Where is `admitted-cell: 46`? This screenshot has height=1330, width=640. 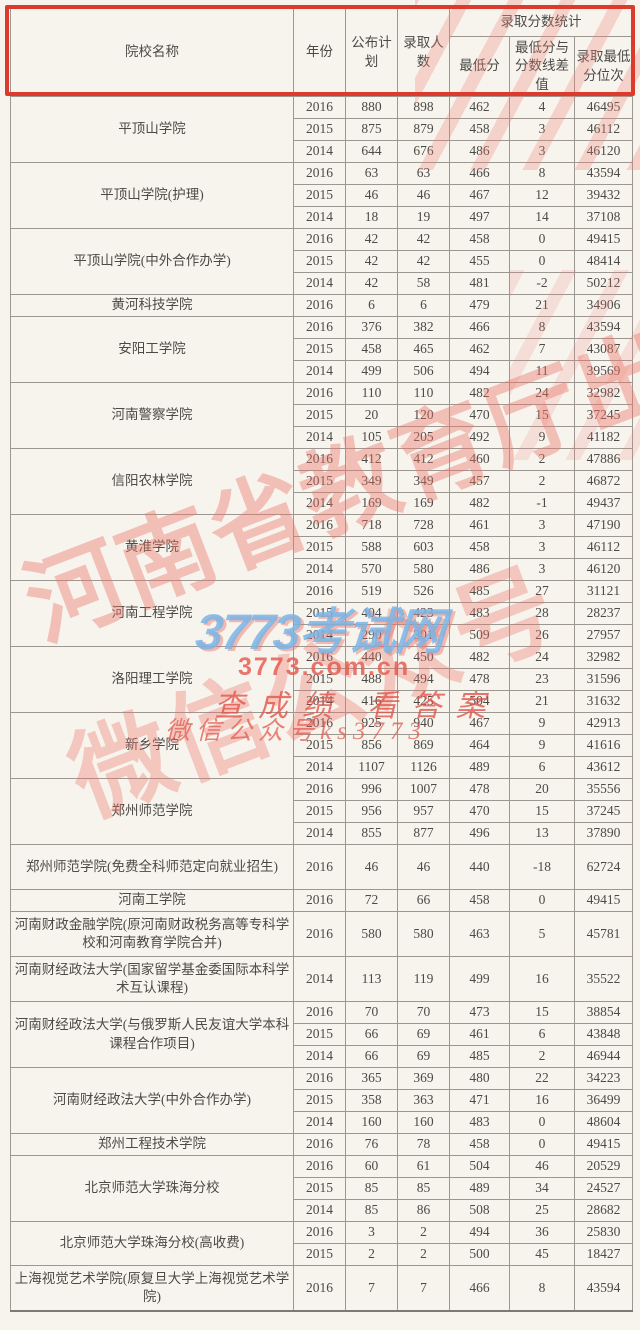 admitted-cell: 46 is located at coordinates (423, 867).